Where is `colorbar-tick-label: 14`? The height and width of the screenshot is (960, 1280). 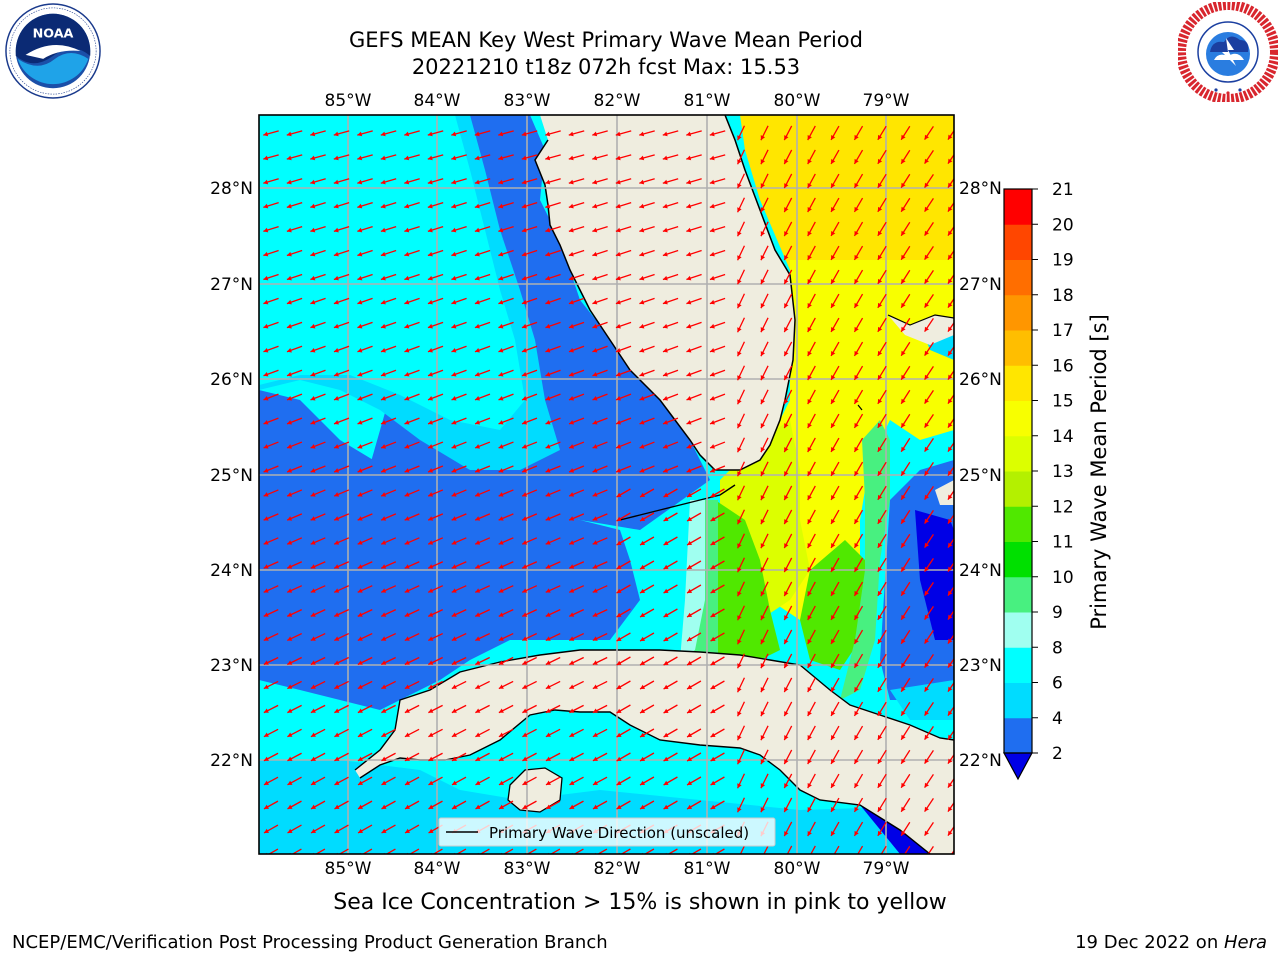 colorbar-tick-label: 14 is located at coordinates (1063, 437).